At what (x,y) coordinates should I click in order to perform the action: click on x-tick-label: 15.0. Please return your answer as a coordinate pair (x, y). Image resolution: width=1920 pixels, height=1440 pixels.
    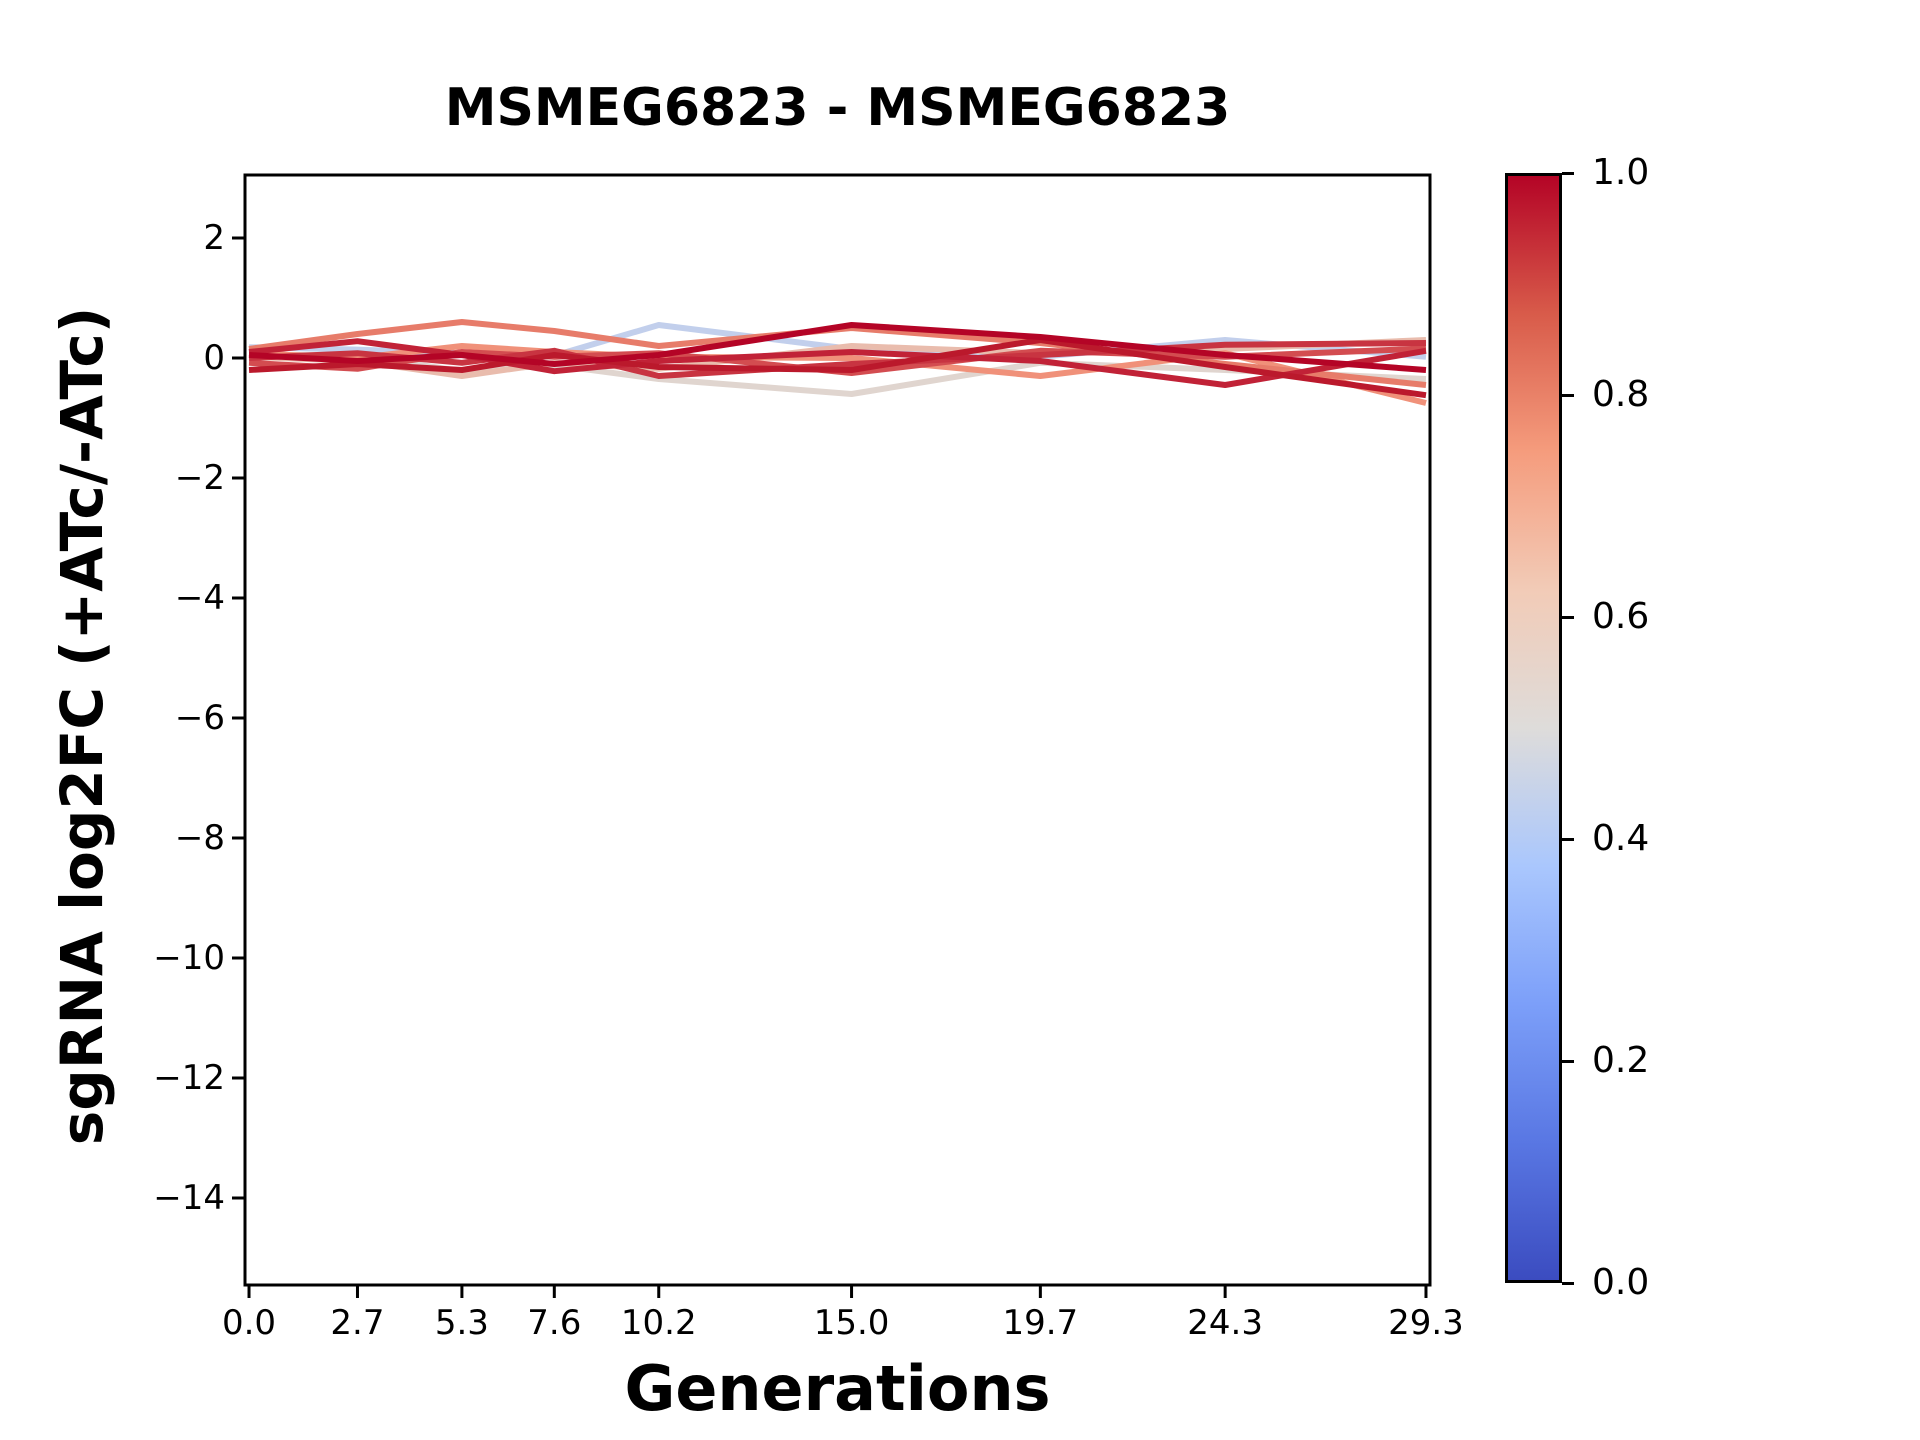
    Looking at the image, I should click on (851, 1323).